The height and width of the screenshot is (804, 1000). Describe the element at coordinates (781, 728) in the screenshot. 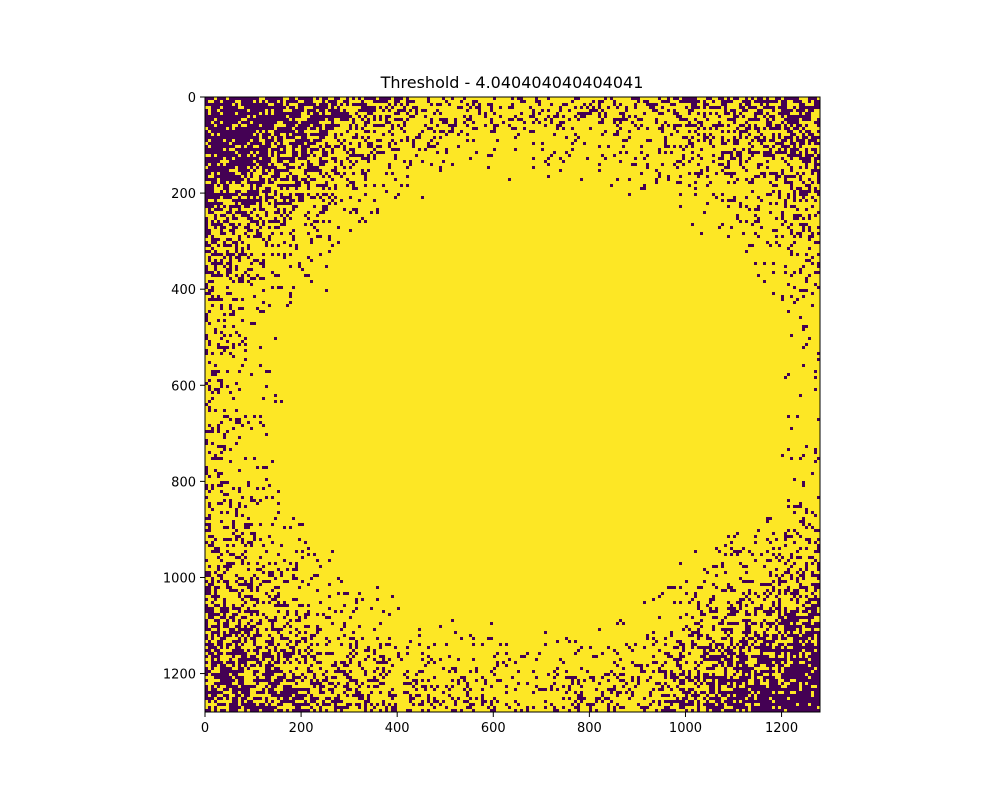

I see `x-tick-label: 1200` at that location.